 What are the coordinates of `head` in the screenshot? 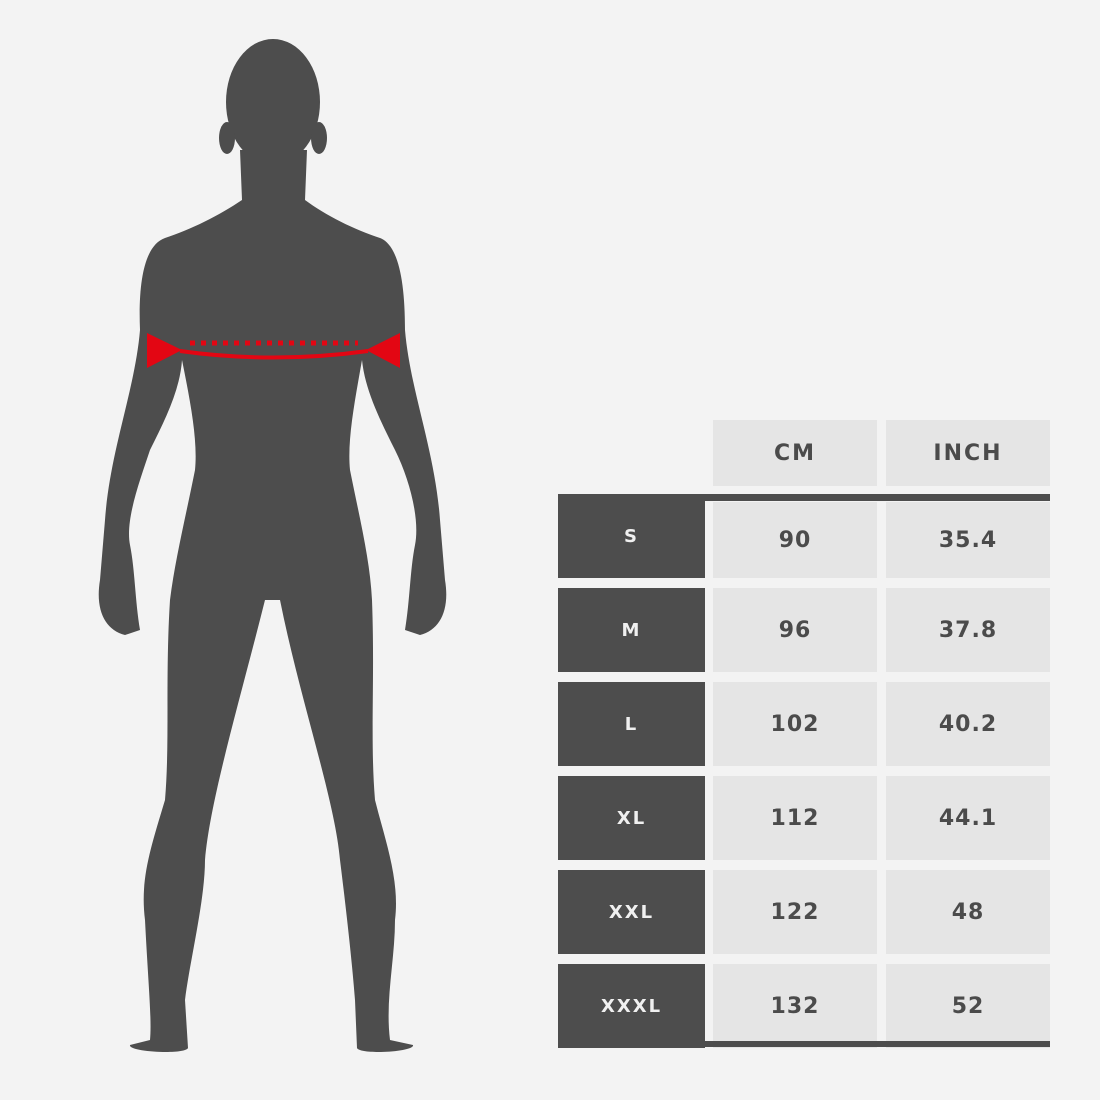 It's located at (273, 102).